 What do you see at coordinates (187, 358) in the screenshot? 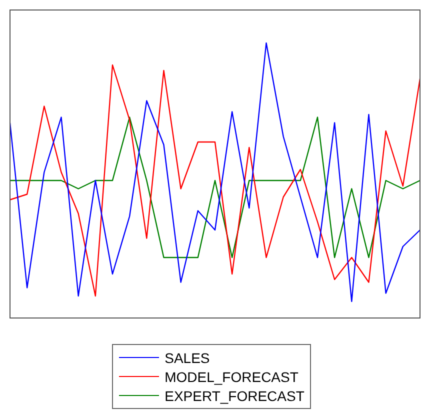
I see `legend-label: SALES` at bounding box center [187, 358].